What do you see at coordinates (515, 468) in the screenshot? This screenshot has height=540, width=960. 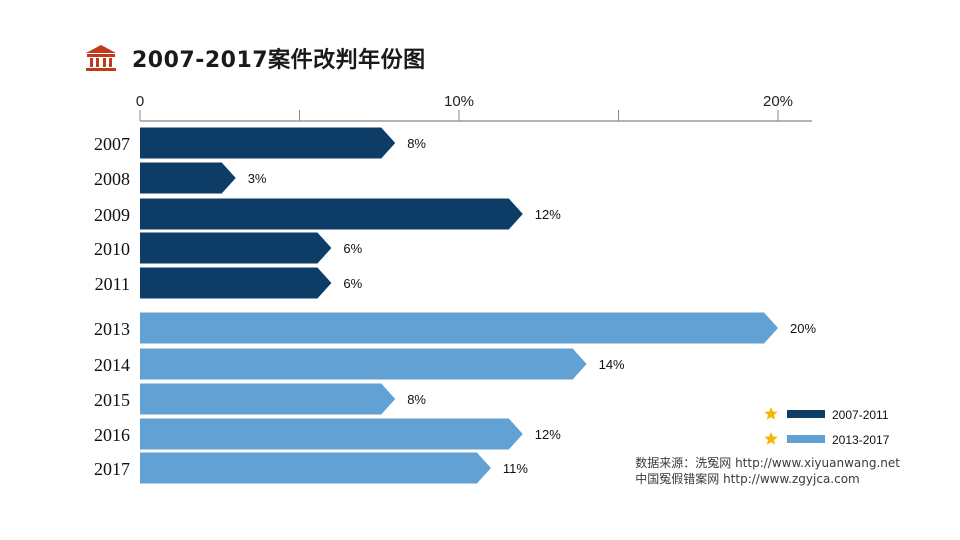 I see `bar-value-label: 11%` at bounding box center [515, 468].